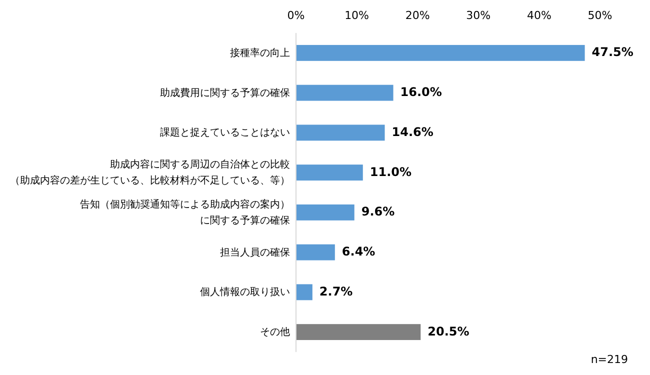 The width and height of the screenshot is (650, 375). I want to click on x-tick-label: 0%, so click(296, 15).